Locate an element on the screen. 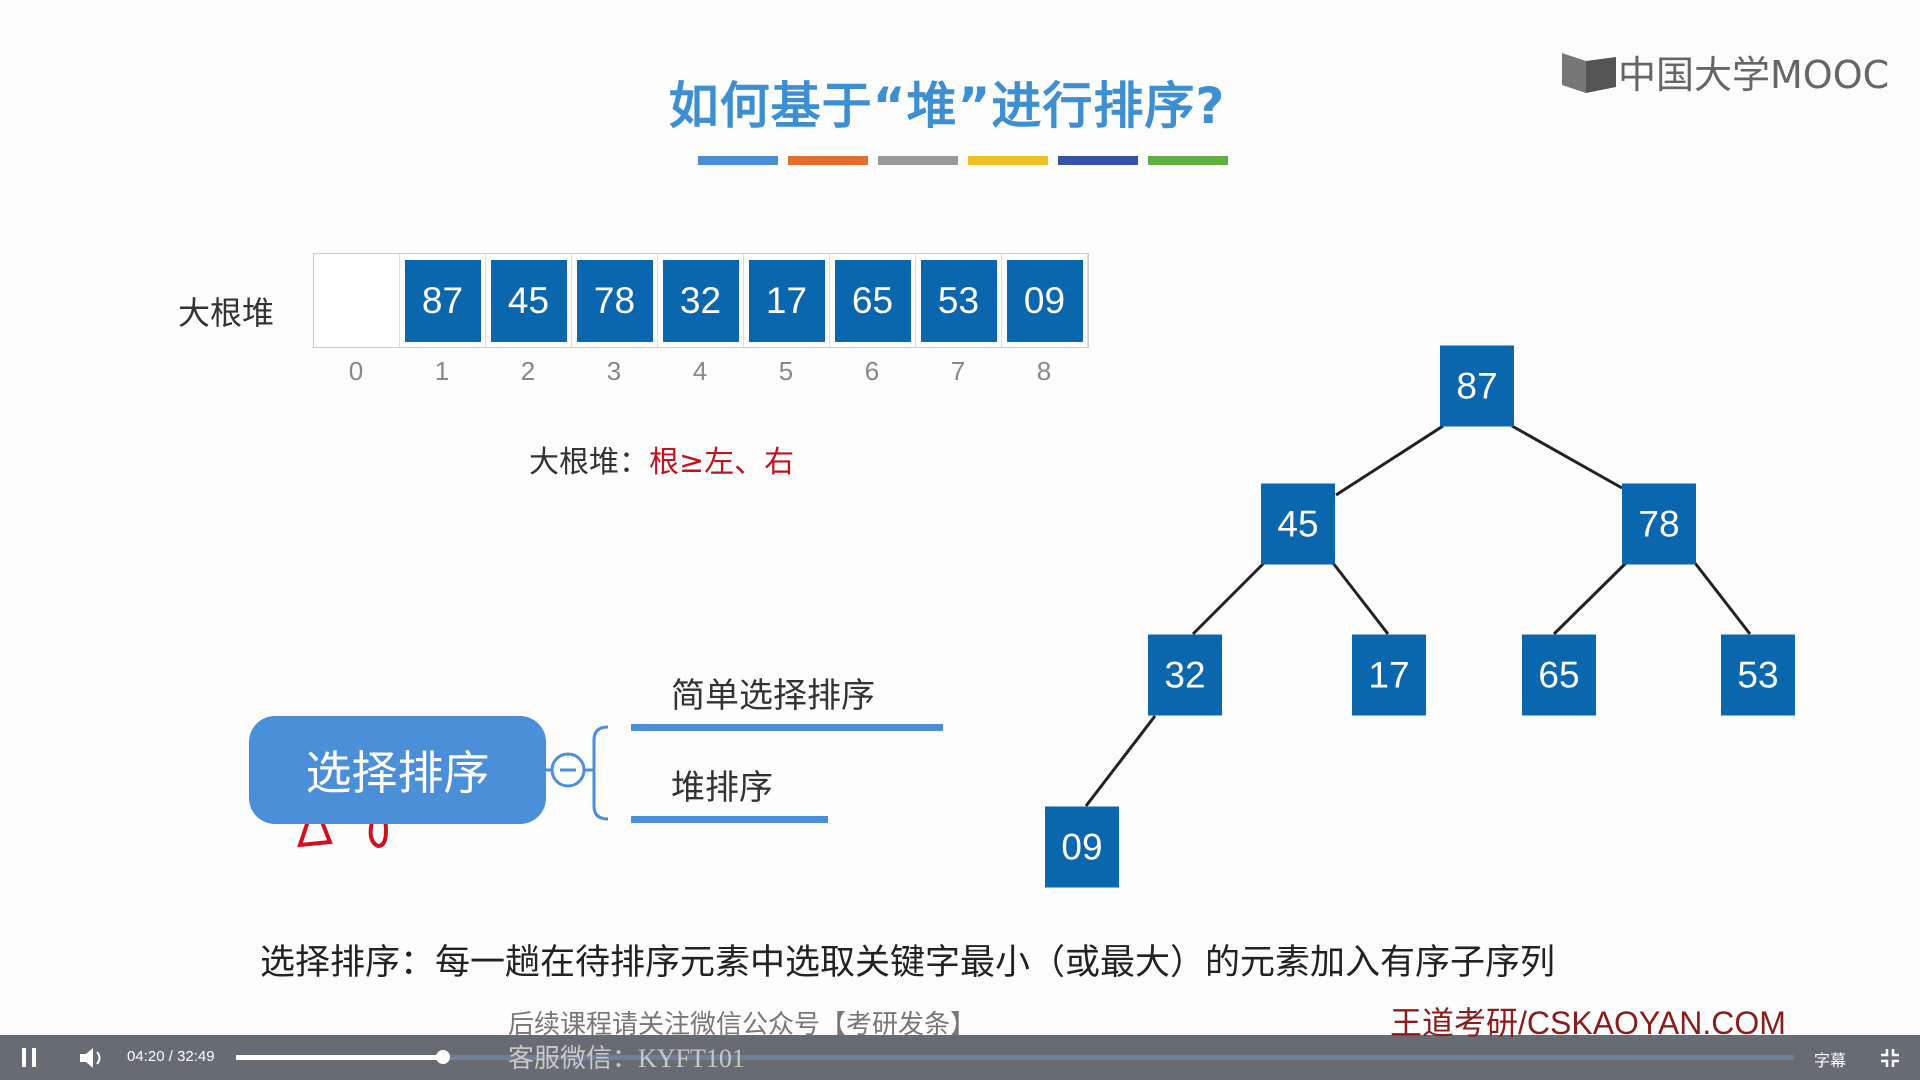  duration: 32:49 is located at coordinates (196, 1056).